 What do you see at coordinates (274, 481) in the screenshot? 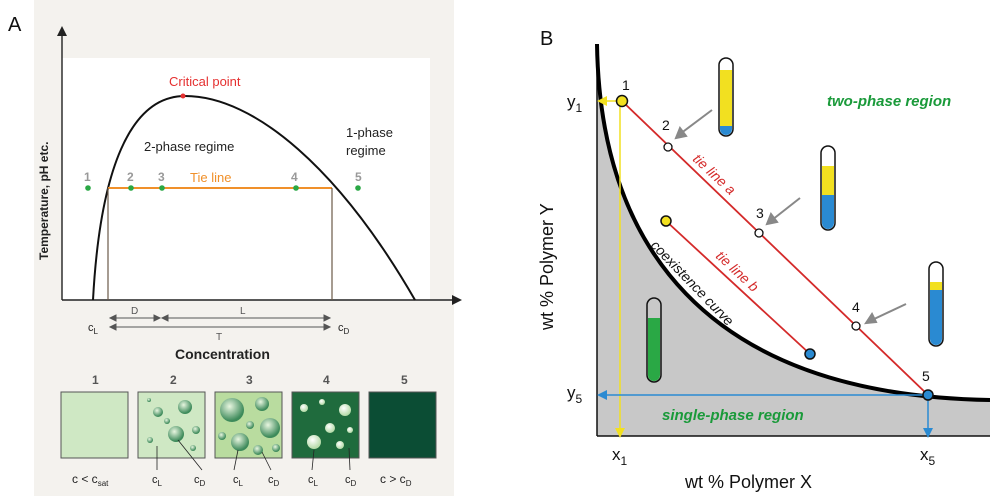
I see `box-3-cd: cD` at bounding box center [274, 481].